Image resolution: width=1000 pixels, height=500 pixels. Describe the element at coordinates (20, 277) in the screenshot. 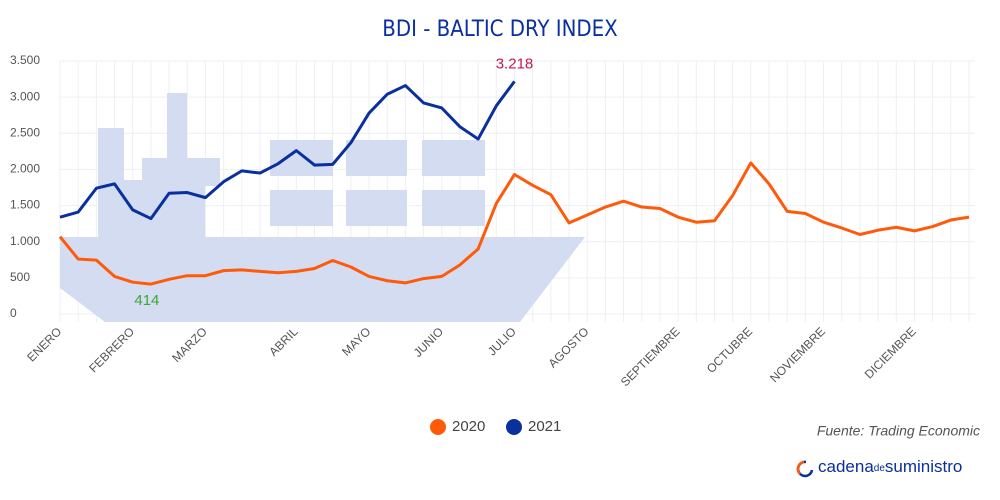

I see `y-tick-label: 500` at that location.